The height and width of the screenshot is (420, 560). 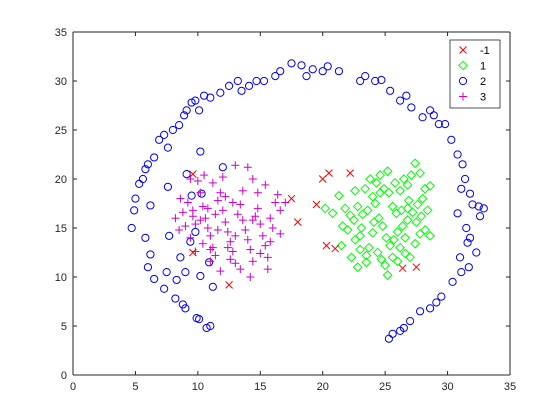 I want to click on series-x-group, so click(x=305, y=229).